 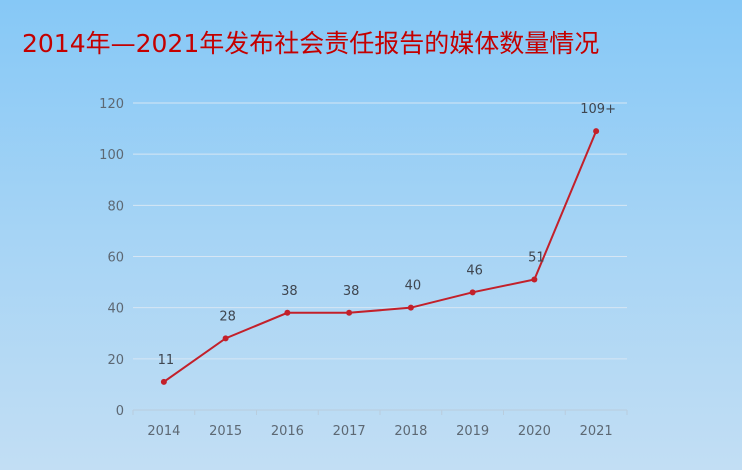 What do you see at coordinates (115, 309) in the screenshot?
I see `y-tick-label: 40` at bounding box center [115, 309].